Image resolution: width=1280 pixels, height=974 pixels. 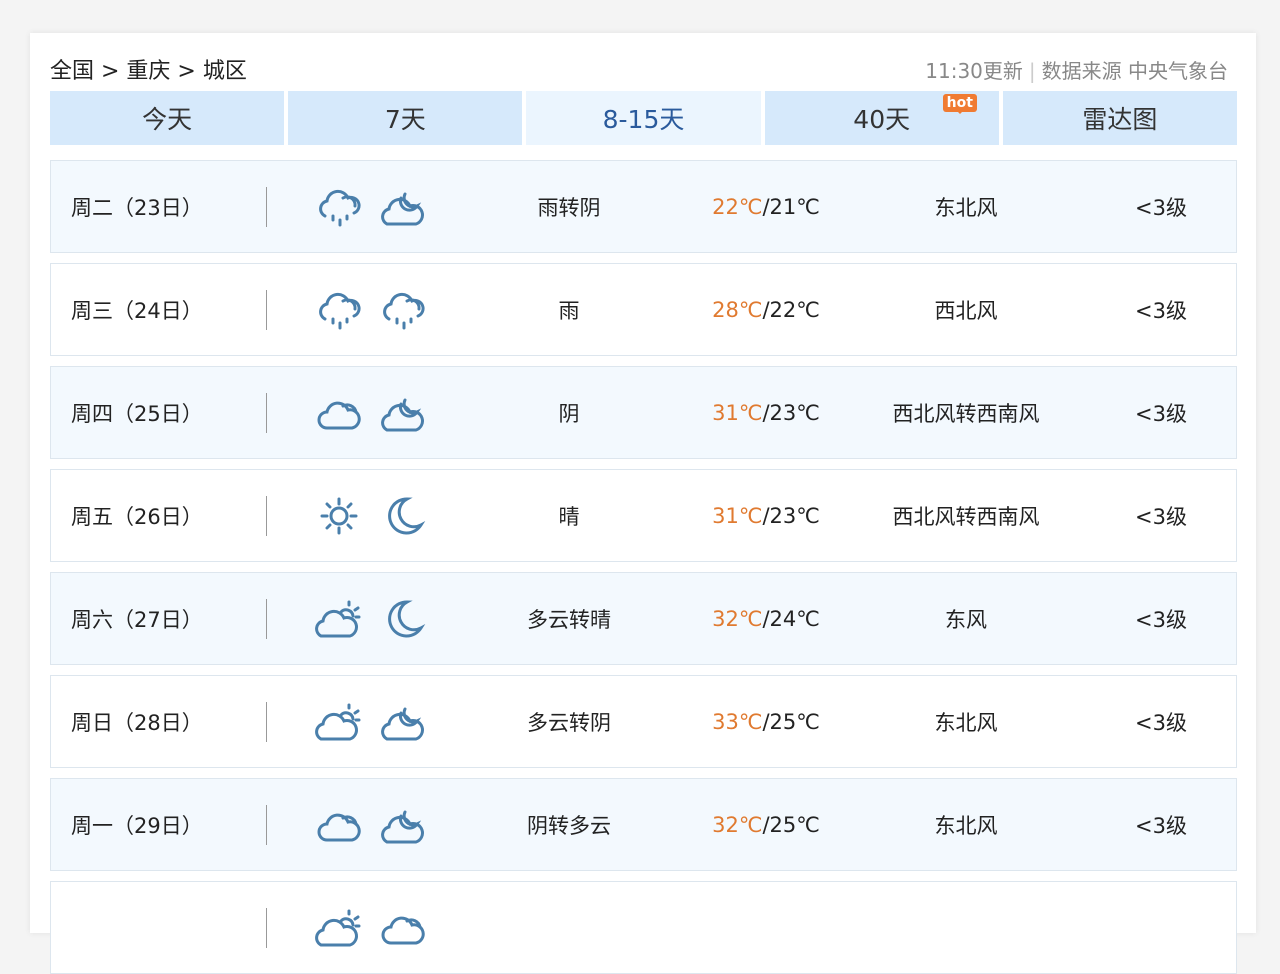 What do you see at coordinates (569, 516) in the screenshot?
I see `weather-desc: 晴` at bounding box center [569, 516].